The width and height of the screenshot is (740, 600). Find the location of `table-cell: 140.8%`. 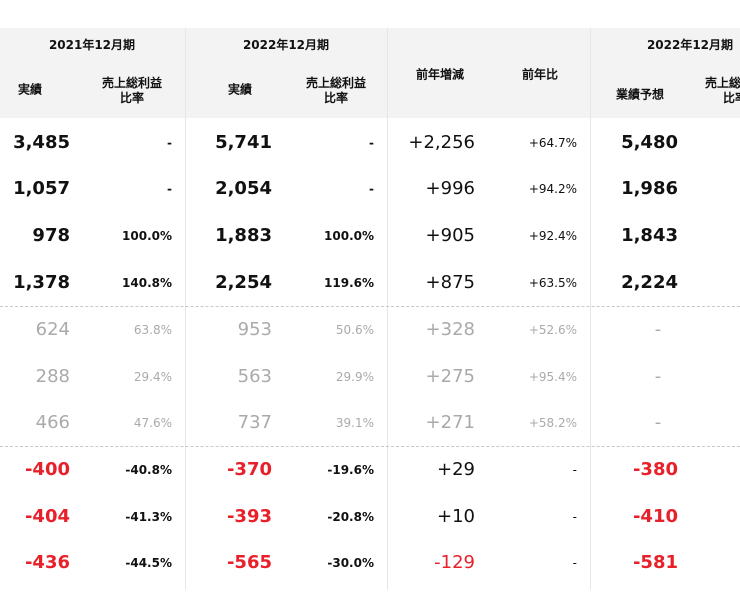

table-cell: 140.8% is located at coordinates (147, 283).